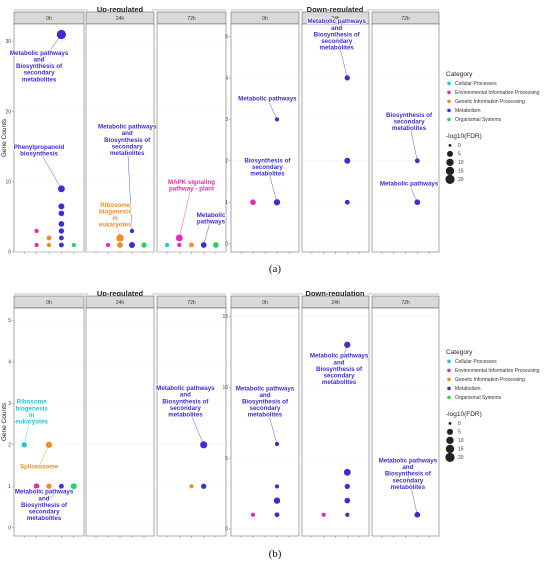 The image size is (550, 566). What do you see at coordinates (115, 225) in the screenshot?
I see `annotation-label: eukaryotes` at bounding box center [115, 225].